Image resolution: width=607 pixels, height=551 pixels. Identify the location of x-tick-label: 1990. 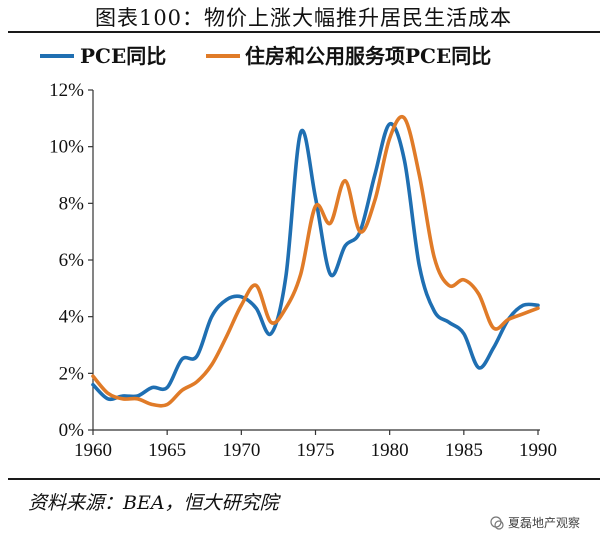
(538, 450).